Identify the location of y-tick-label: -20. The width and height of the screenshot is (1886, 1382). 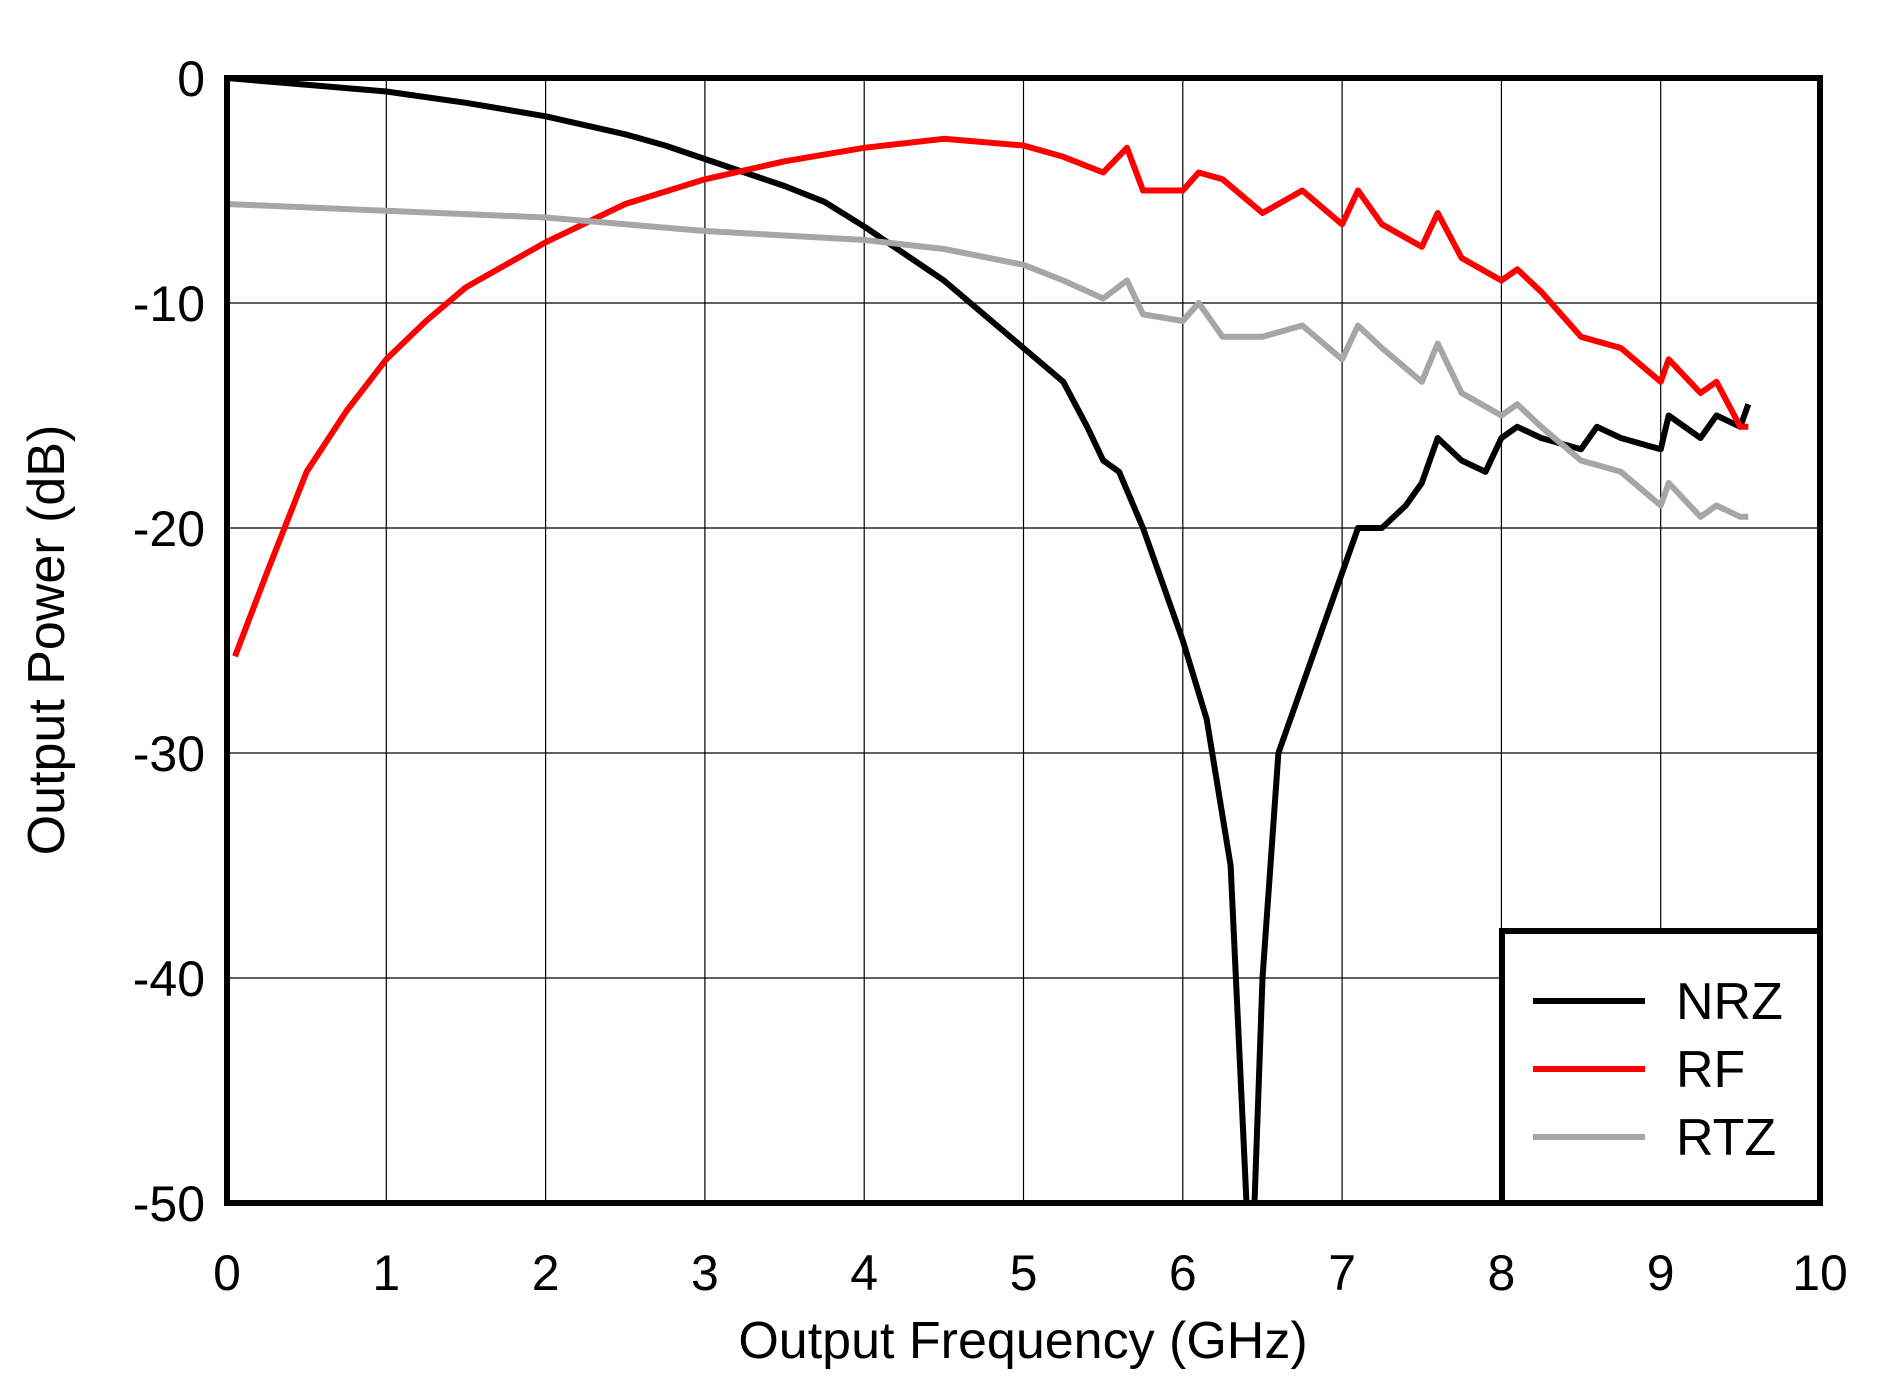
(169, 529).